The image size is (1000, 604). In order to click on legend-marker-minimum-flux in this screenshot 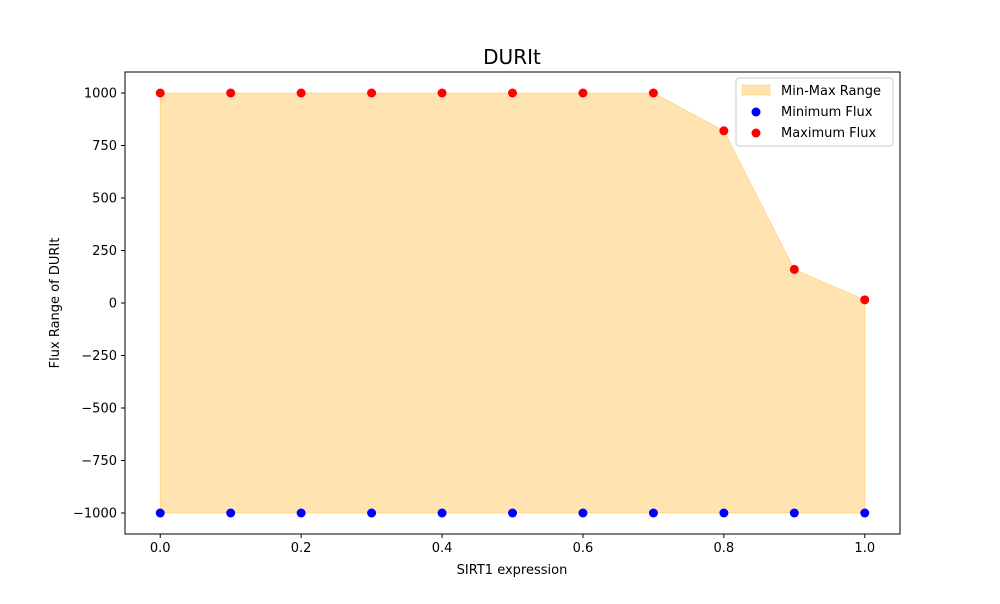, I will do `click(756, 112)`.